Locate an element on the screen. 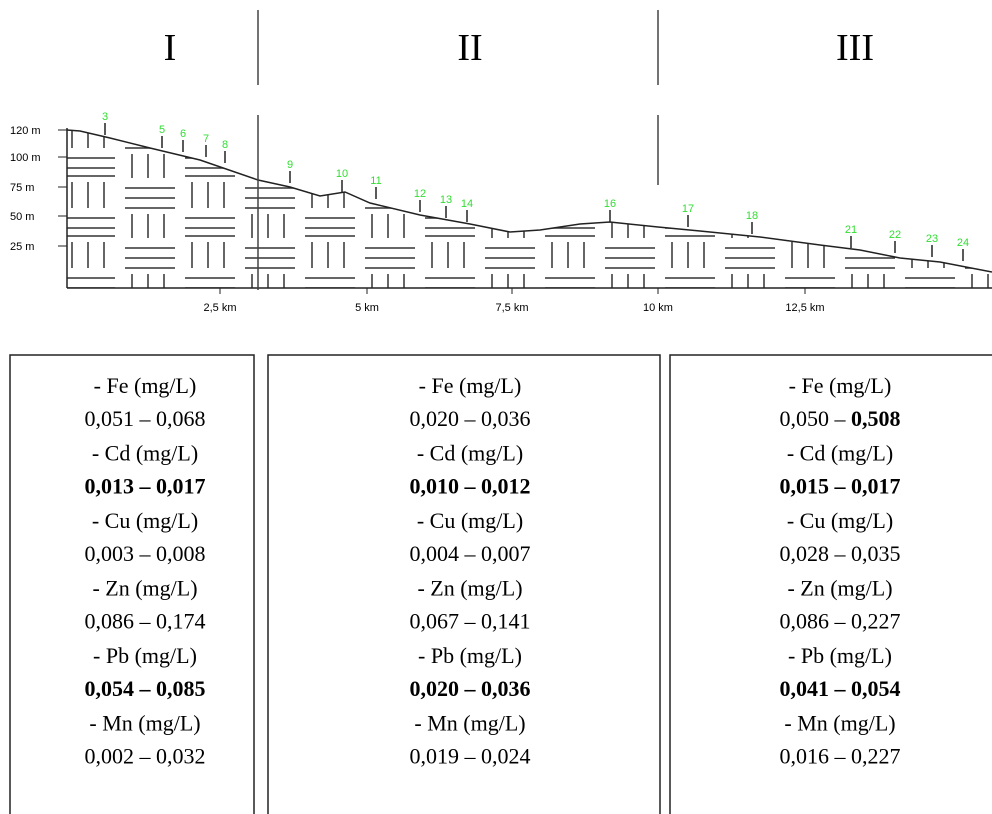 This screenshot has height=814, width=992. range-part: 0,019 – 0,024 is located at coordinates (470, 756).